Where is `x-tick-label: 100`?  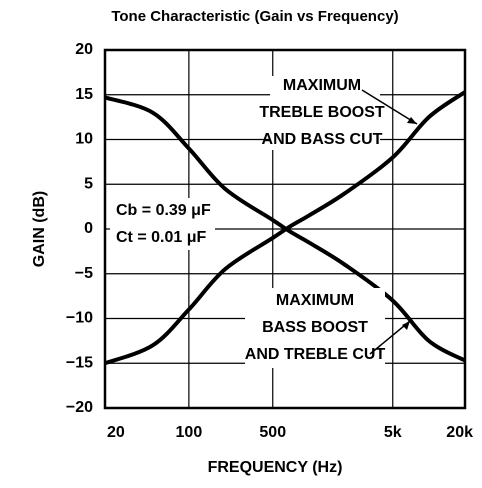
x-tick-label: 100 is located at coordinates (189, 432).